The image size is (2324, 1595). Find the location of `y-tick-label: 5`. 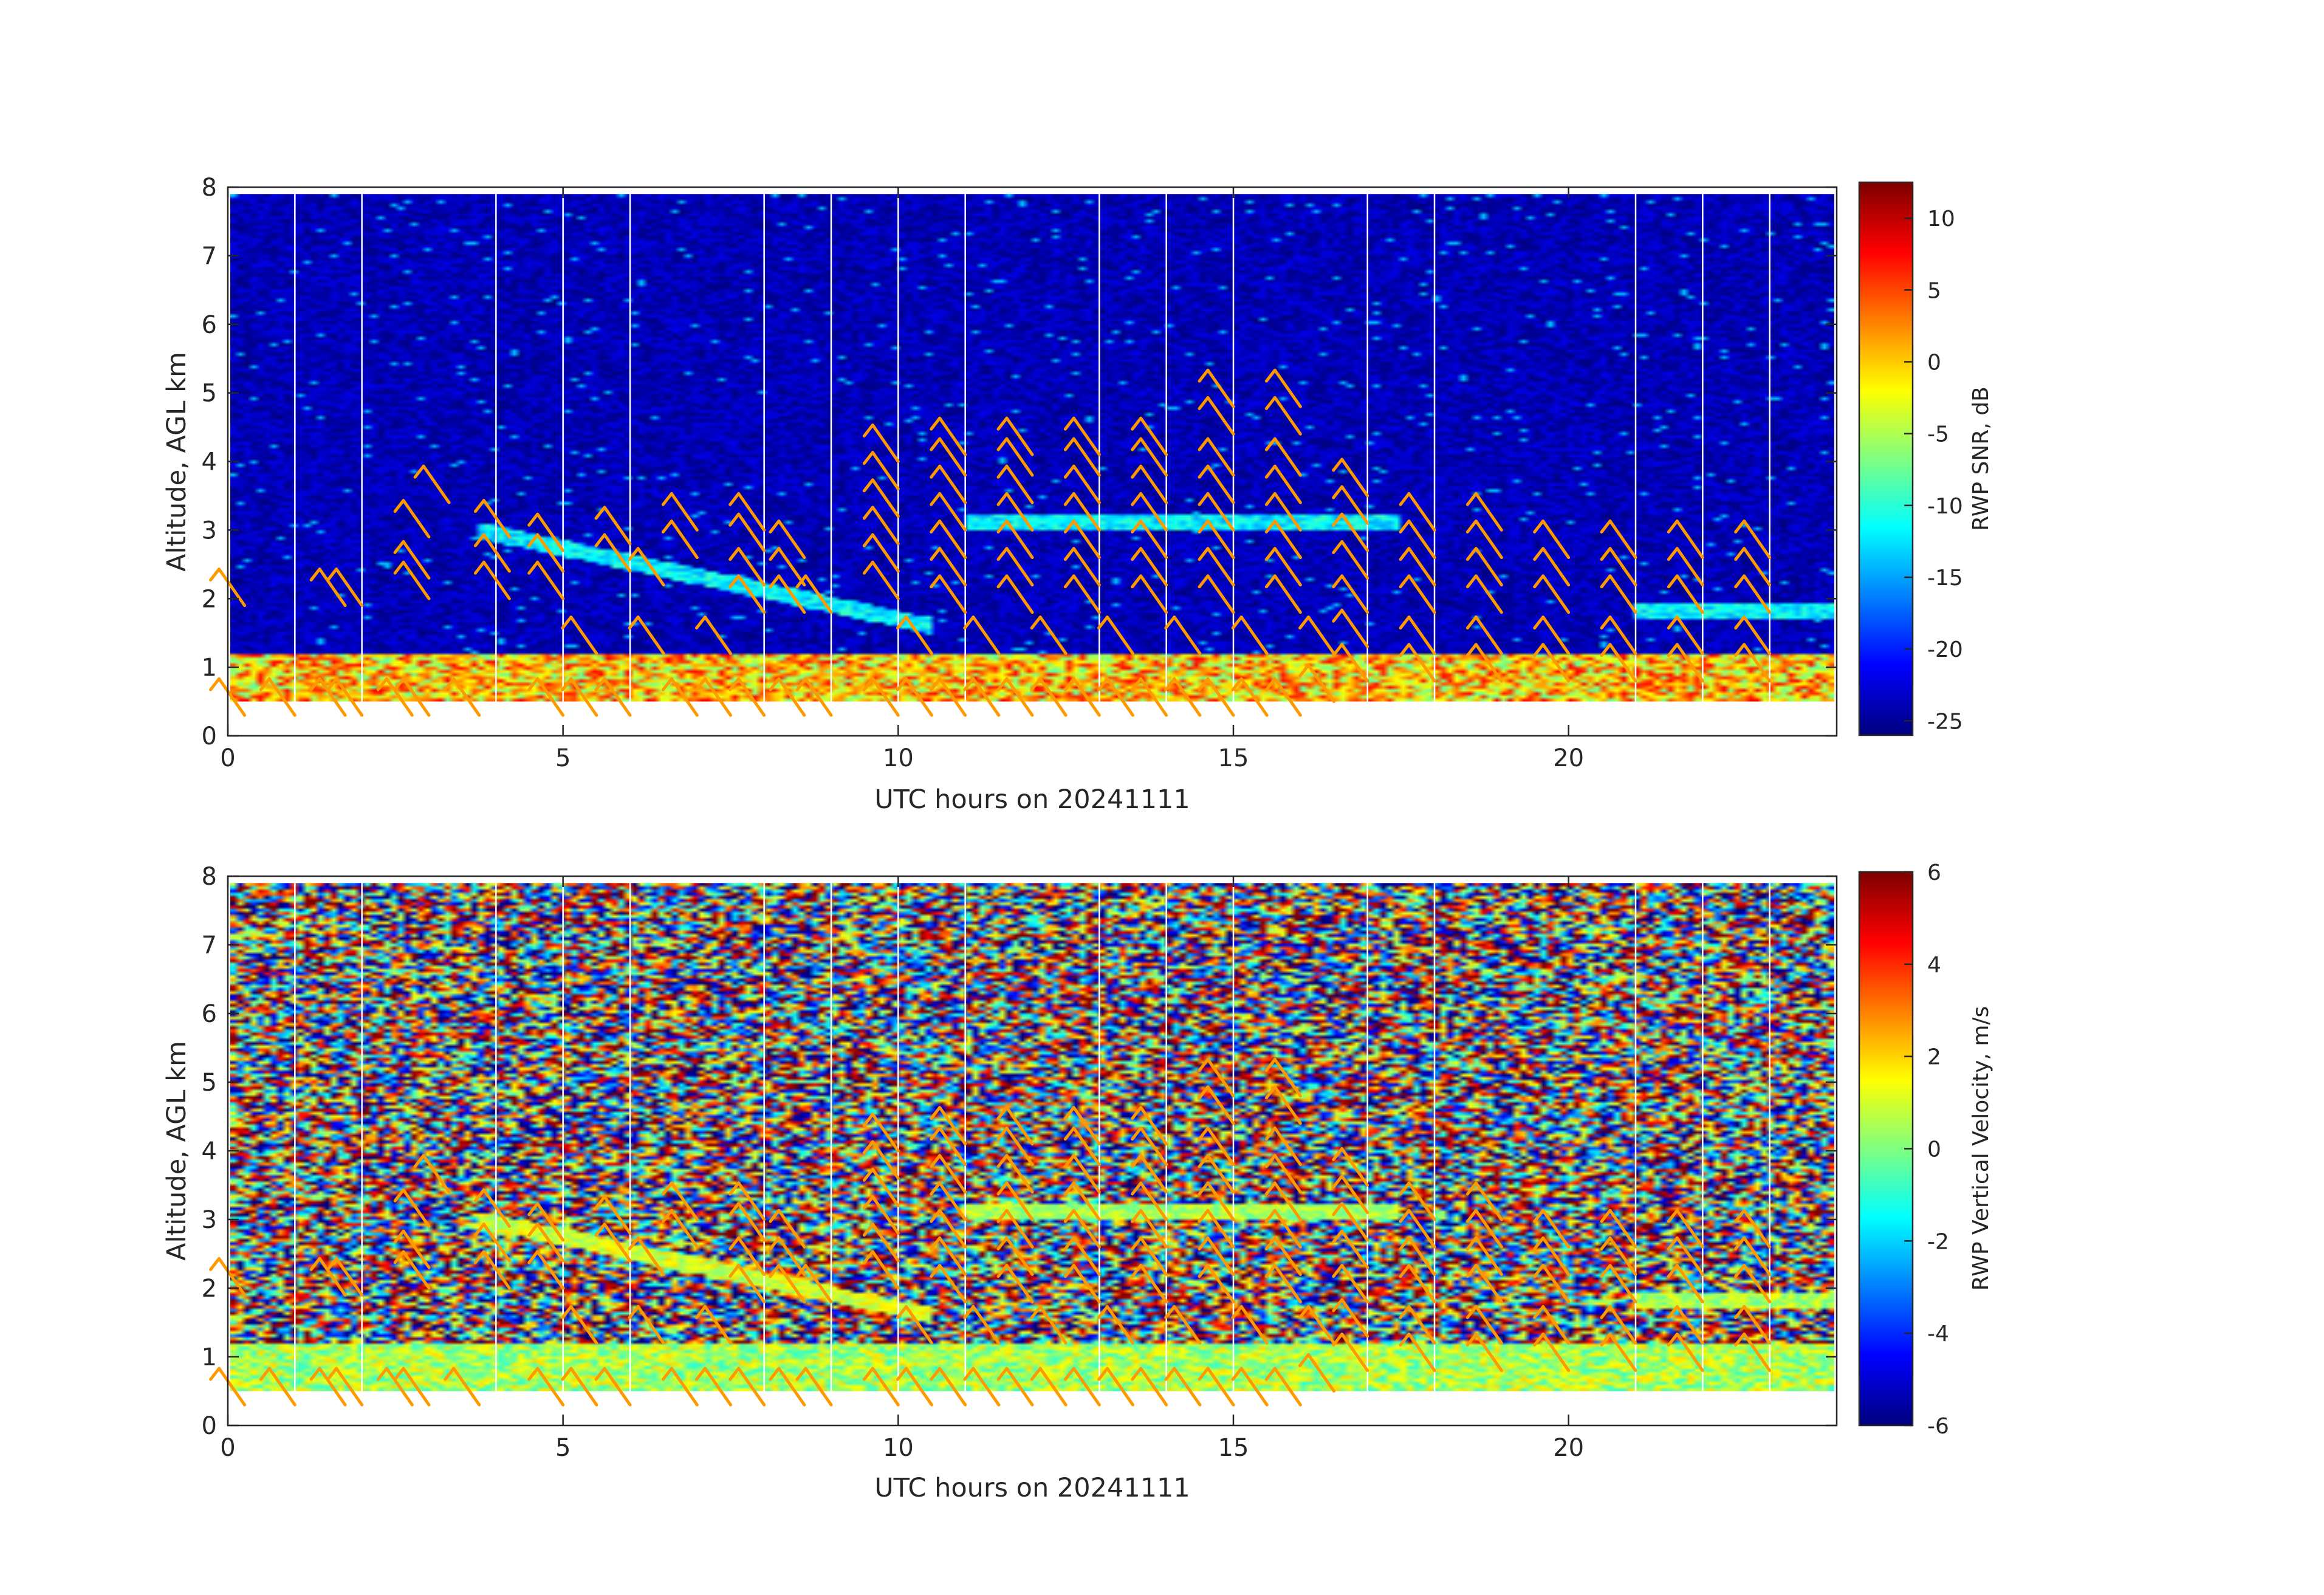

y-tick-label: 5 is located at coordinates (210, 1083).